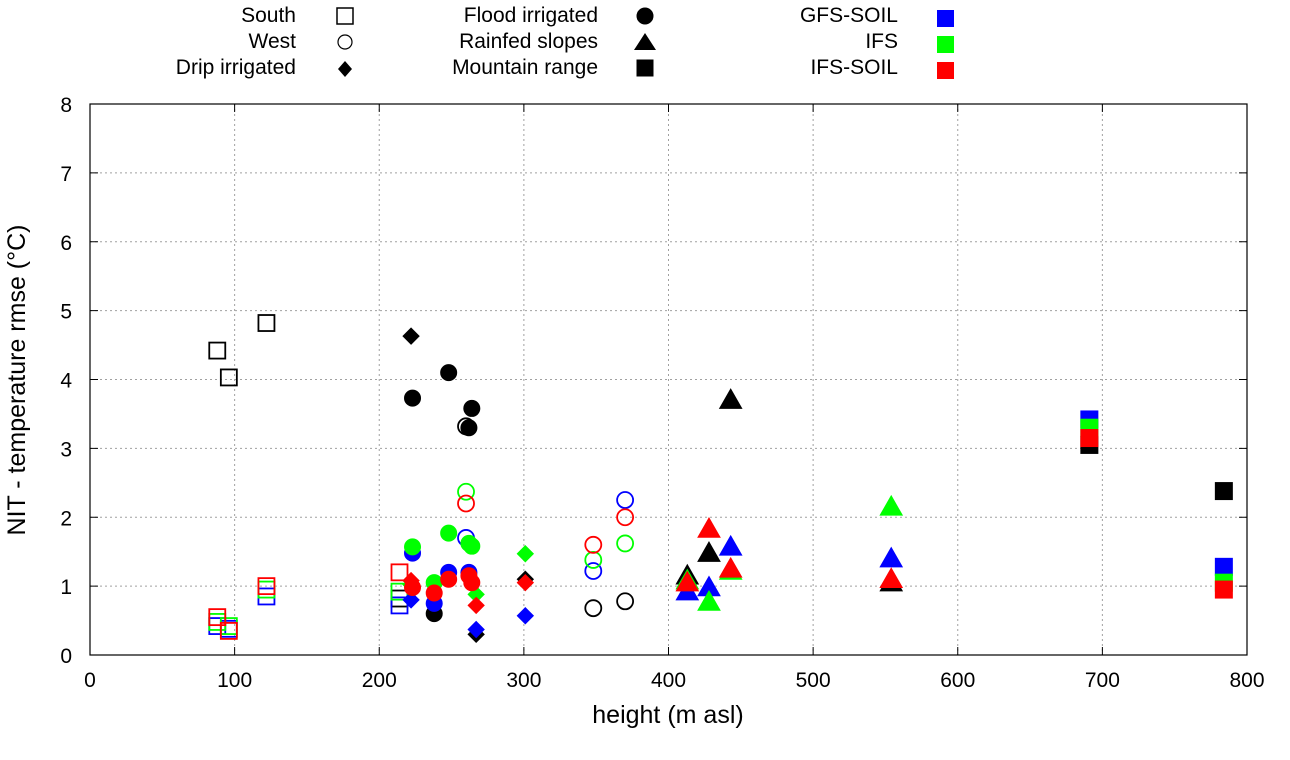  Describe the element at coordinates (667, 715) in the screenshot. I see `x-axis-label: height (m asl)` at that location.